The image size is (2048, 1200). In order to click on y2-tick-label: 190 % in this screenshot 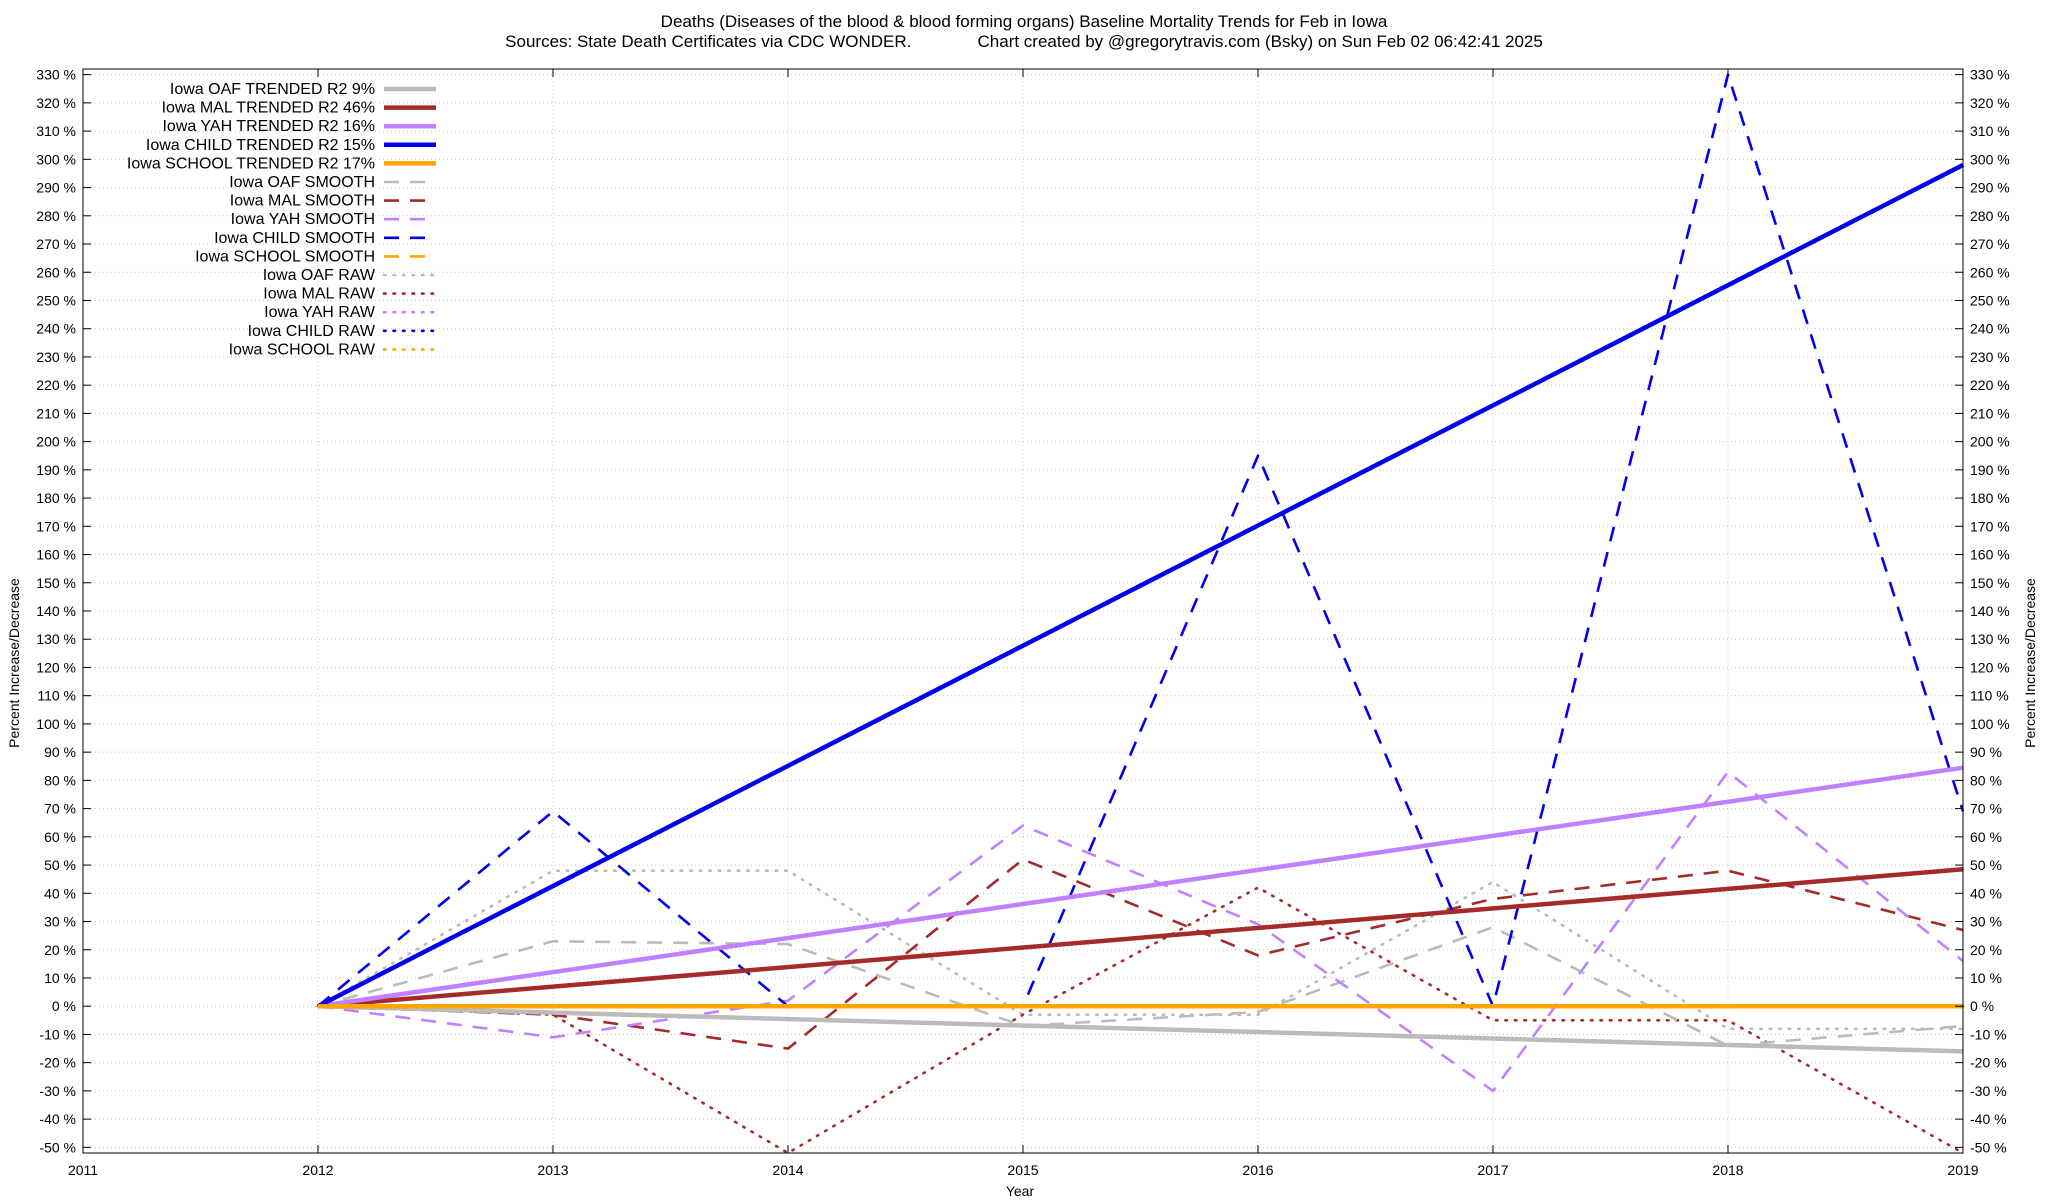, I will do `click(1990, 470)`.